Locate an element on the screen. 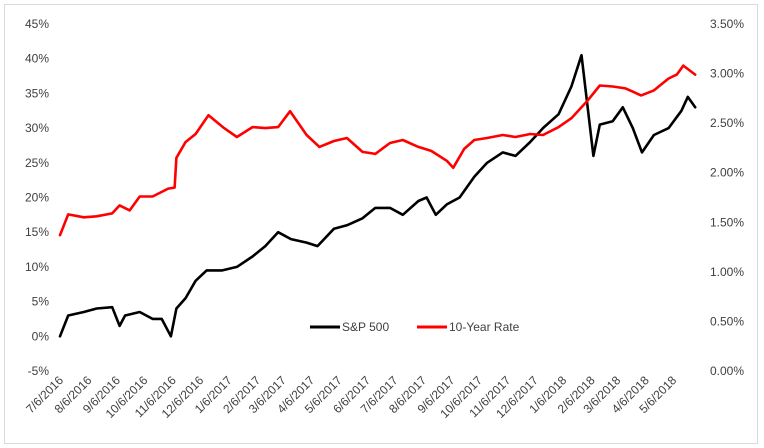 Image resolution: width=764 pixels, height=448 pixels. y-left-tick-label: 25% is located at coordinates (37, 163).